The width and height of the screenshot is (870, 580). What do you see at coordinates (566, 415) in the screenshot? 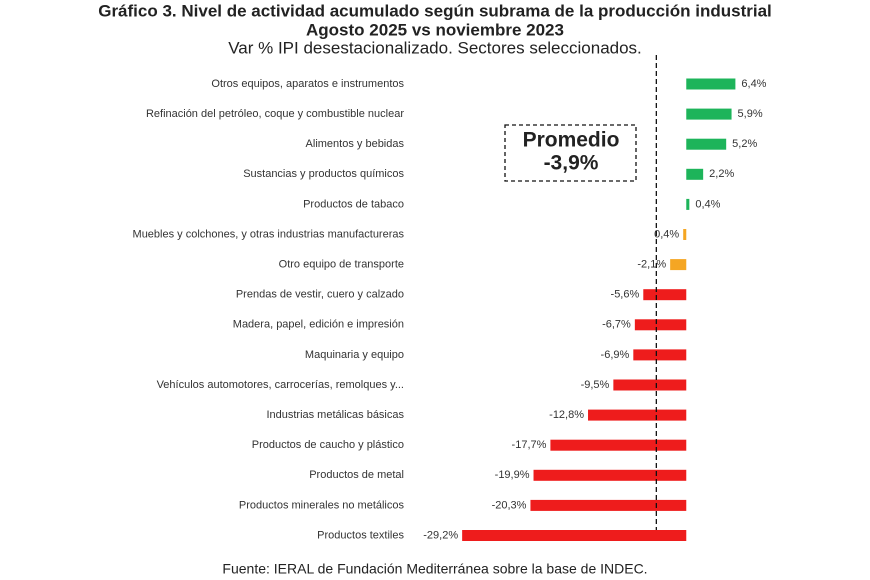
I see `value-label: -12,8%` at bounding box center [566, 415].